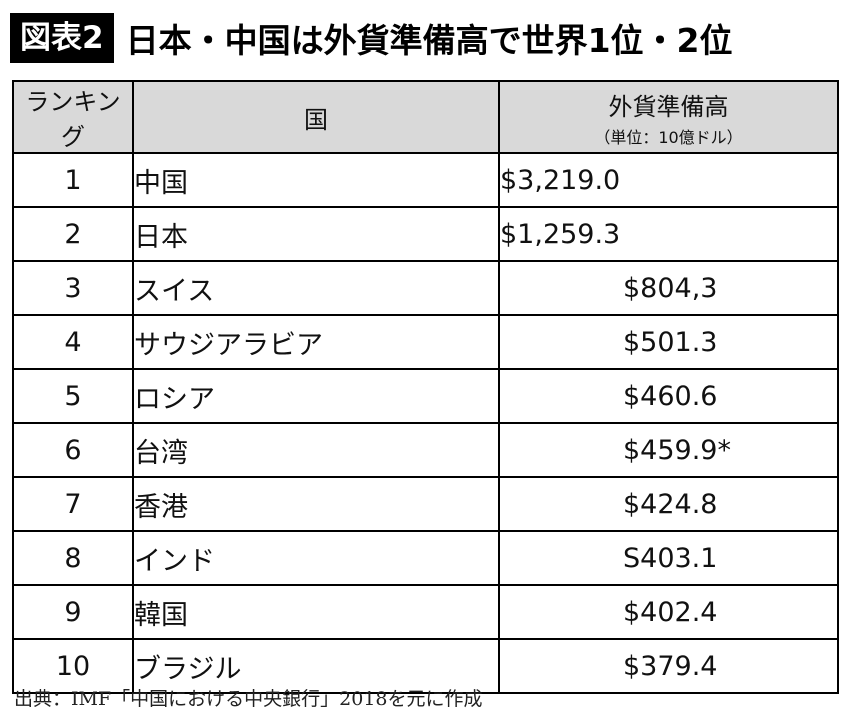 The height and width of the screenshot is (720, 850). Describe the element at coordinates (316, 450) in the screenshot. I see `country-cell: 台湾` at that location.